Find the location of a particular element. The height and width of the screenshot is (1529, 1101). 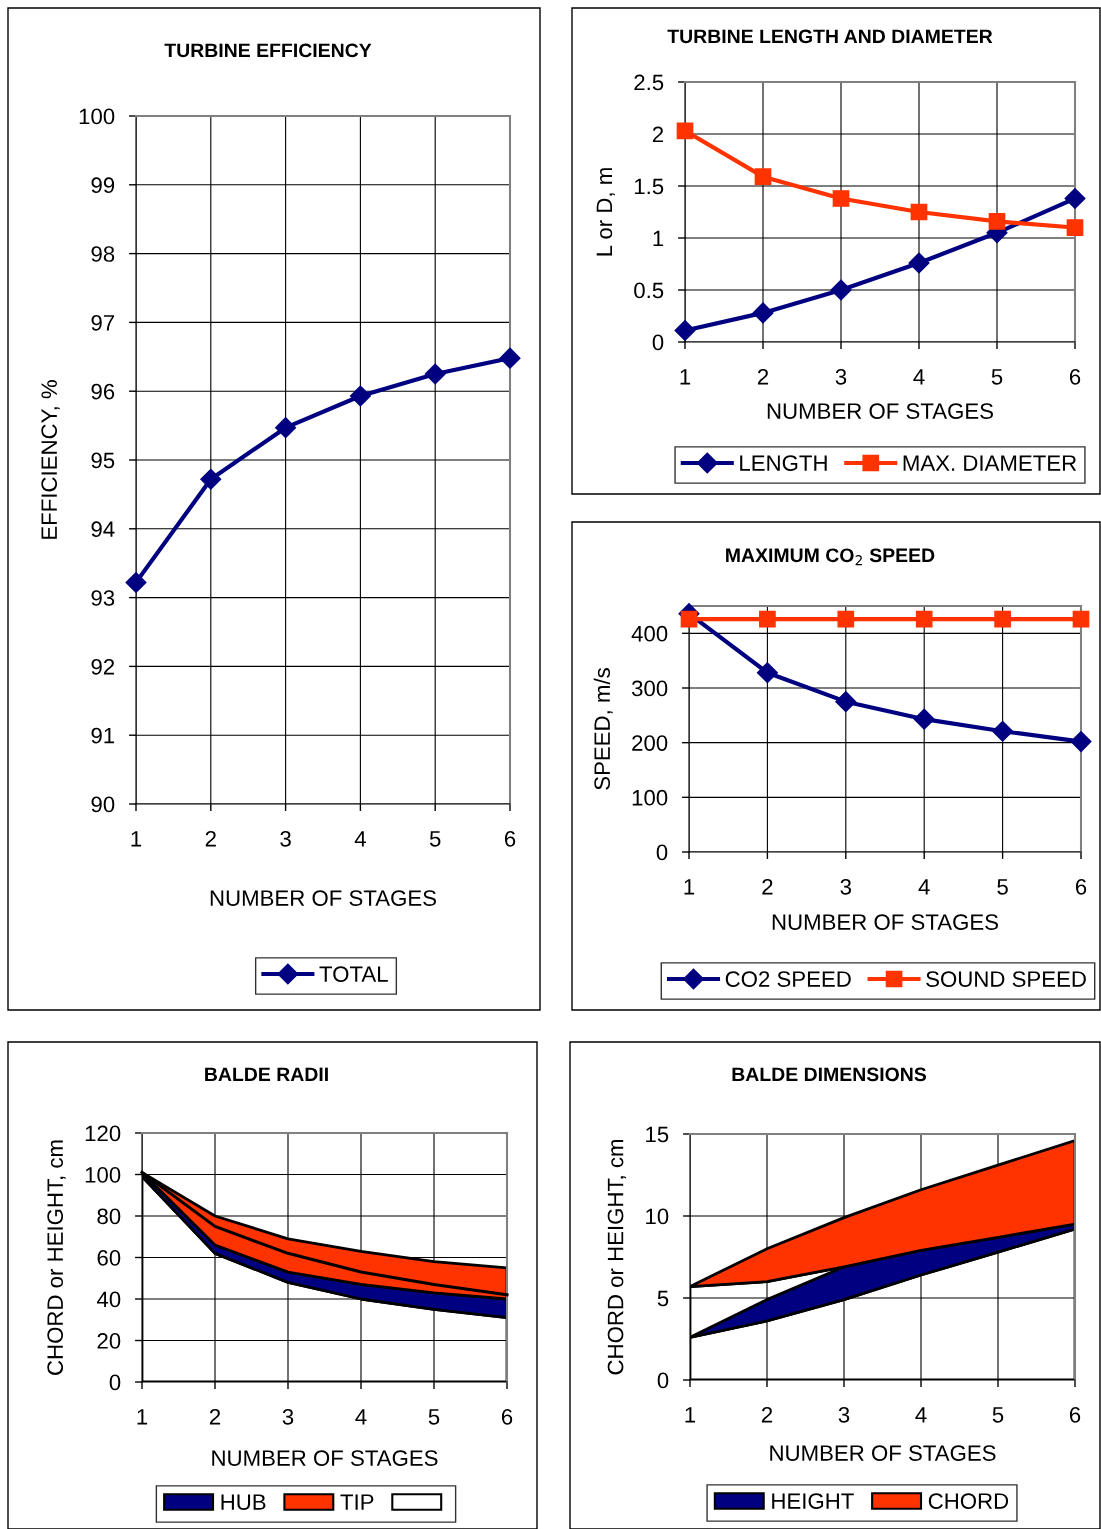

y-tick-label: 400 is located at coordinates (649, 633).